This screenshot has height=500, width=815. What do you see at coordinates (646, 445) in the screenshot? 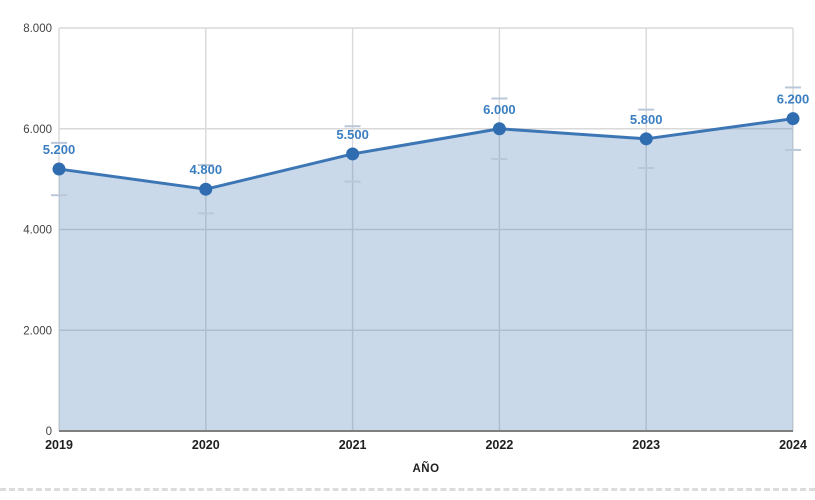
I see `x-tick-label: 2023` at bounding box center [646, 445].